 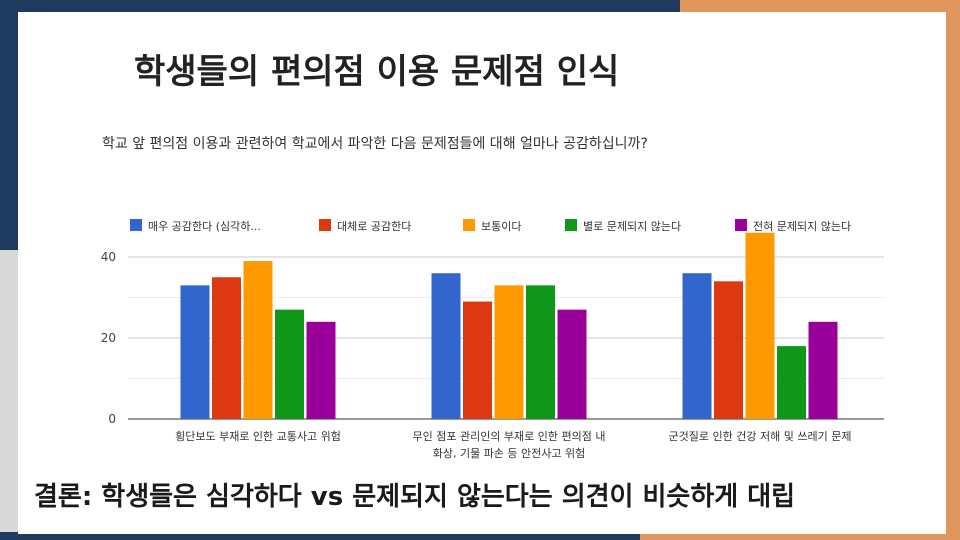 I want to click on y-tick-label: 20, so click(x=108, y=338).